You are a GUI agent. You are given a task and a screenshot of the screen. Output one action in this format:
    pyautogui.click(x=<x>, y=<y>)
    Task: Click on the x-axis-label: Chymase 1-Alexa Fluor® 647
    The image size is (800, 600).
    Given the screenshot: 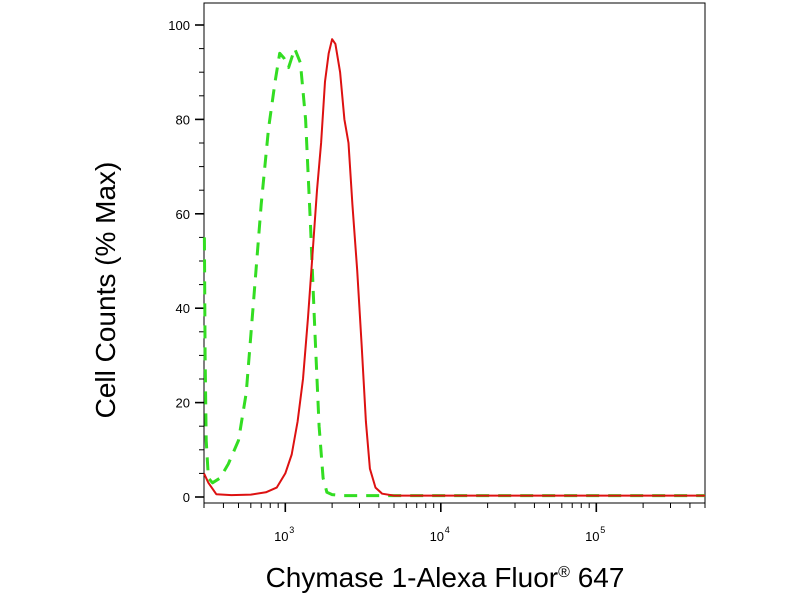 What is the action you would take?
    pyautogui.click(x=445, y=578)
    